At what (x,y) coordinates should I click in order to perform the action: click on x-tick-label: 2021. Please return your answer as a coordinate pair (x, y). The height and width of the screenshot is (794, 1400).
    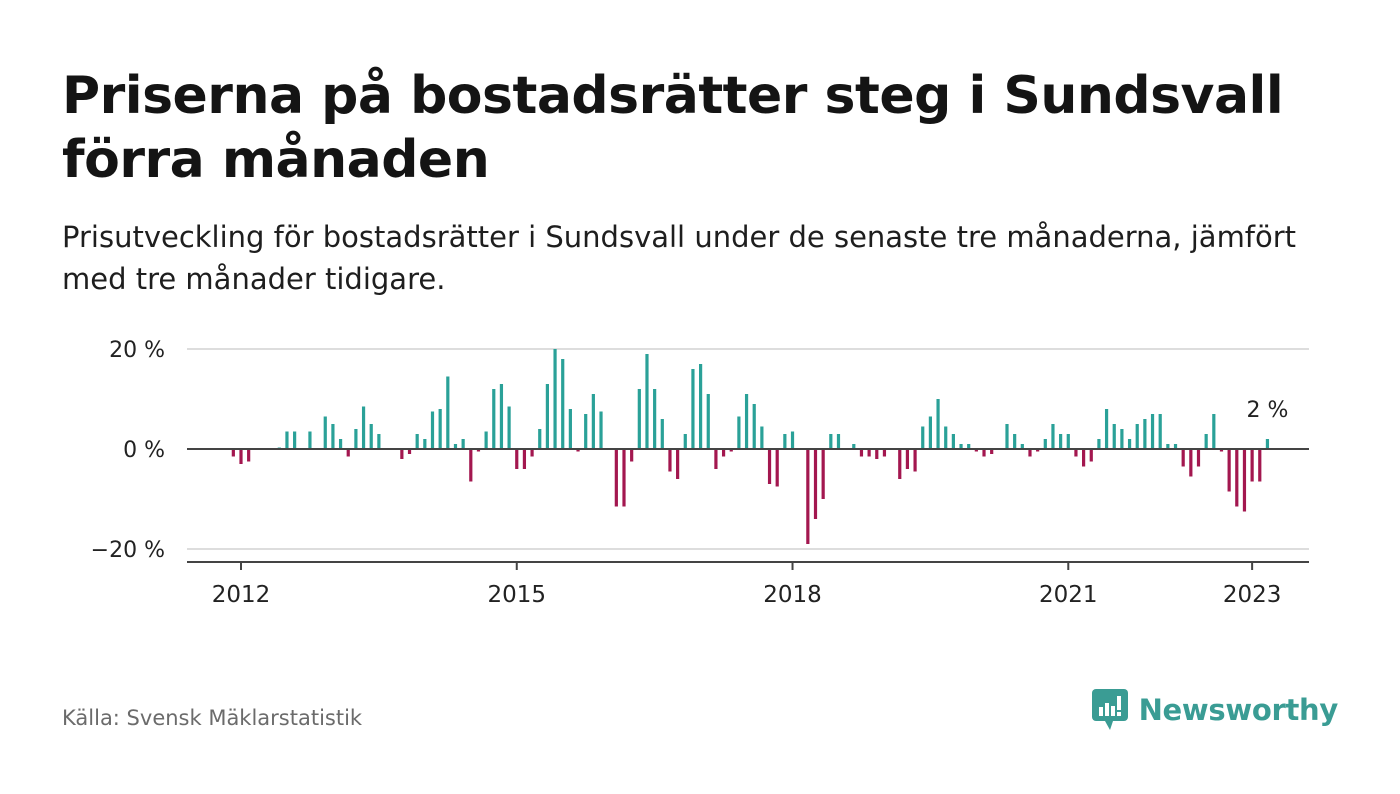
    Looking at the image, I should click on (1068, 595).